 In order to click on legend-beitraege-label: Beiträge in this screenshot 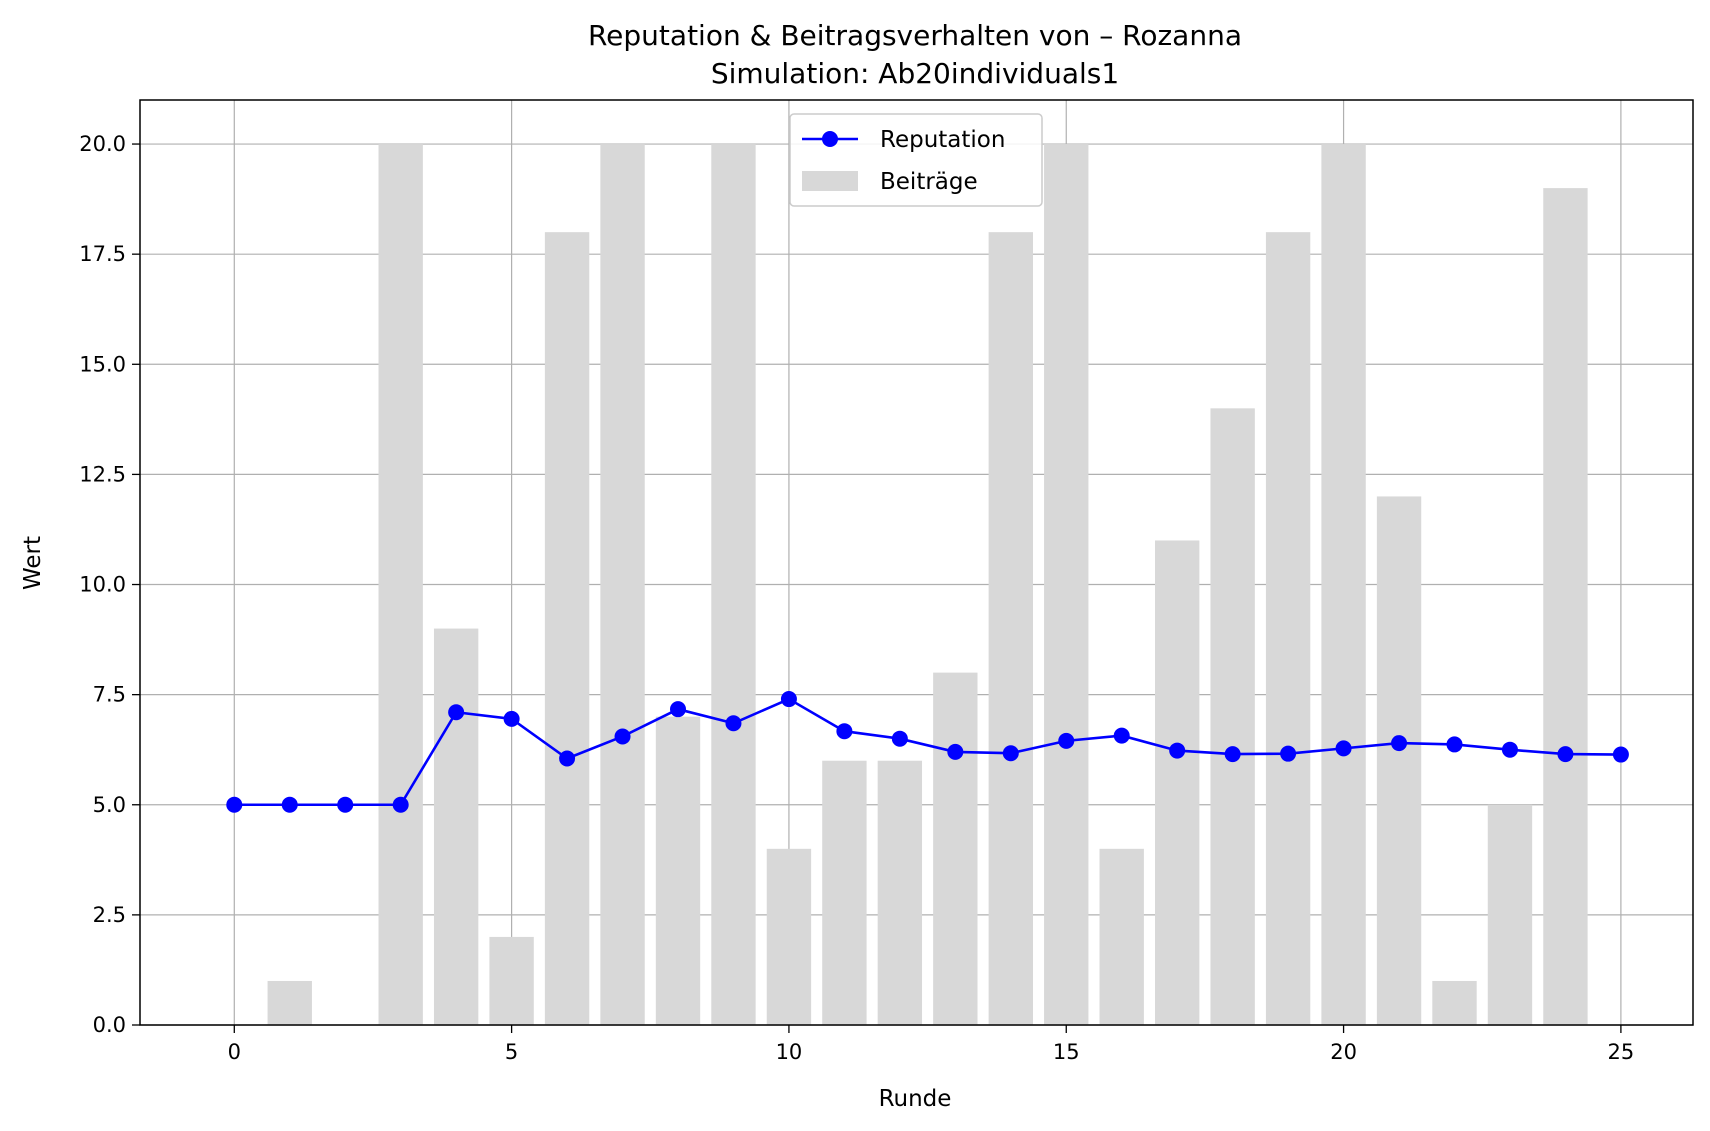, I will do `click(929, 182)`.